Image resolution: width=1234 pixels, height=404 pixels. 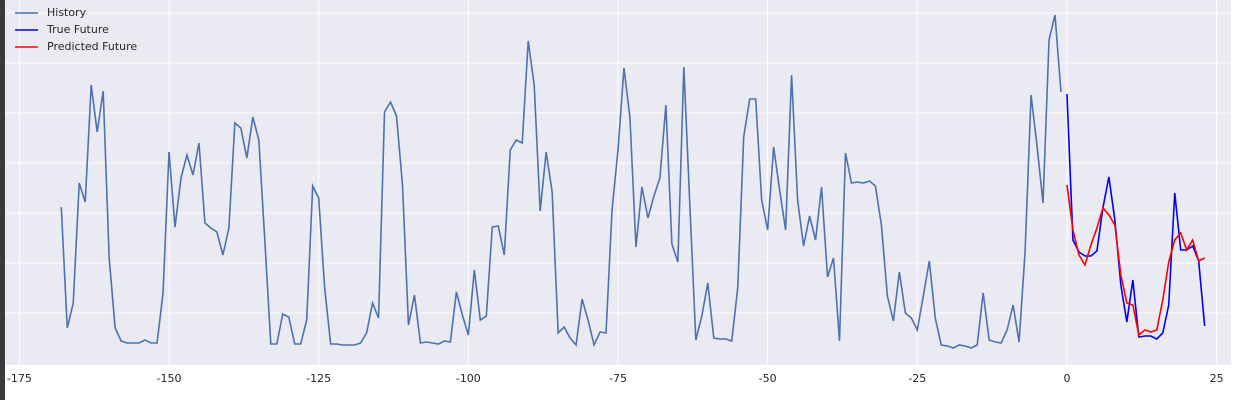 I want to click on legend-label: Predicted Future, so click(x=92, y=46).